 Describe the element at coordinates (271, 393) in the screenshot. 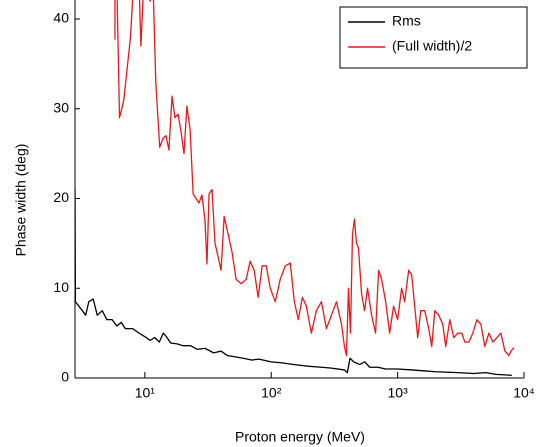

I see `x-tick-label: 10²` at that location.